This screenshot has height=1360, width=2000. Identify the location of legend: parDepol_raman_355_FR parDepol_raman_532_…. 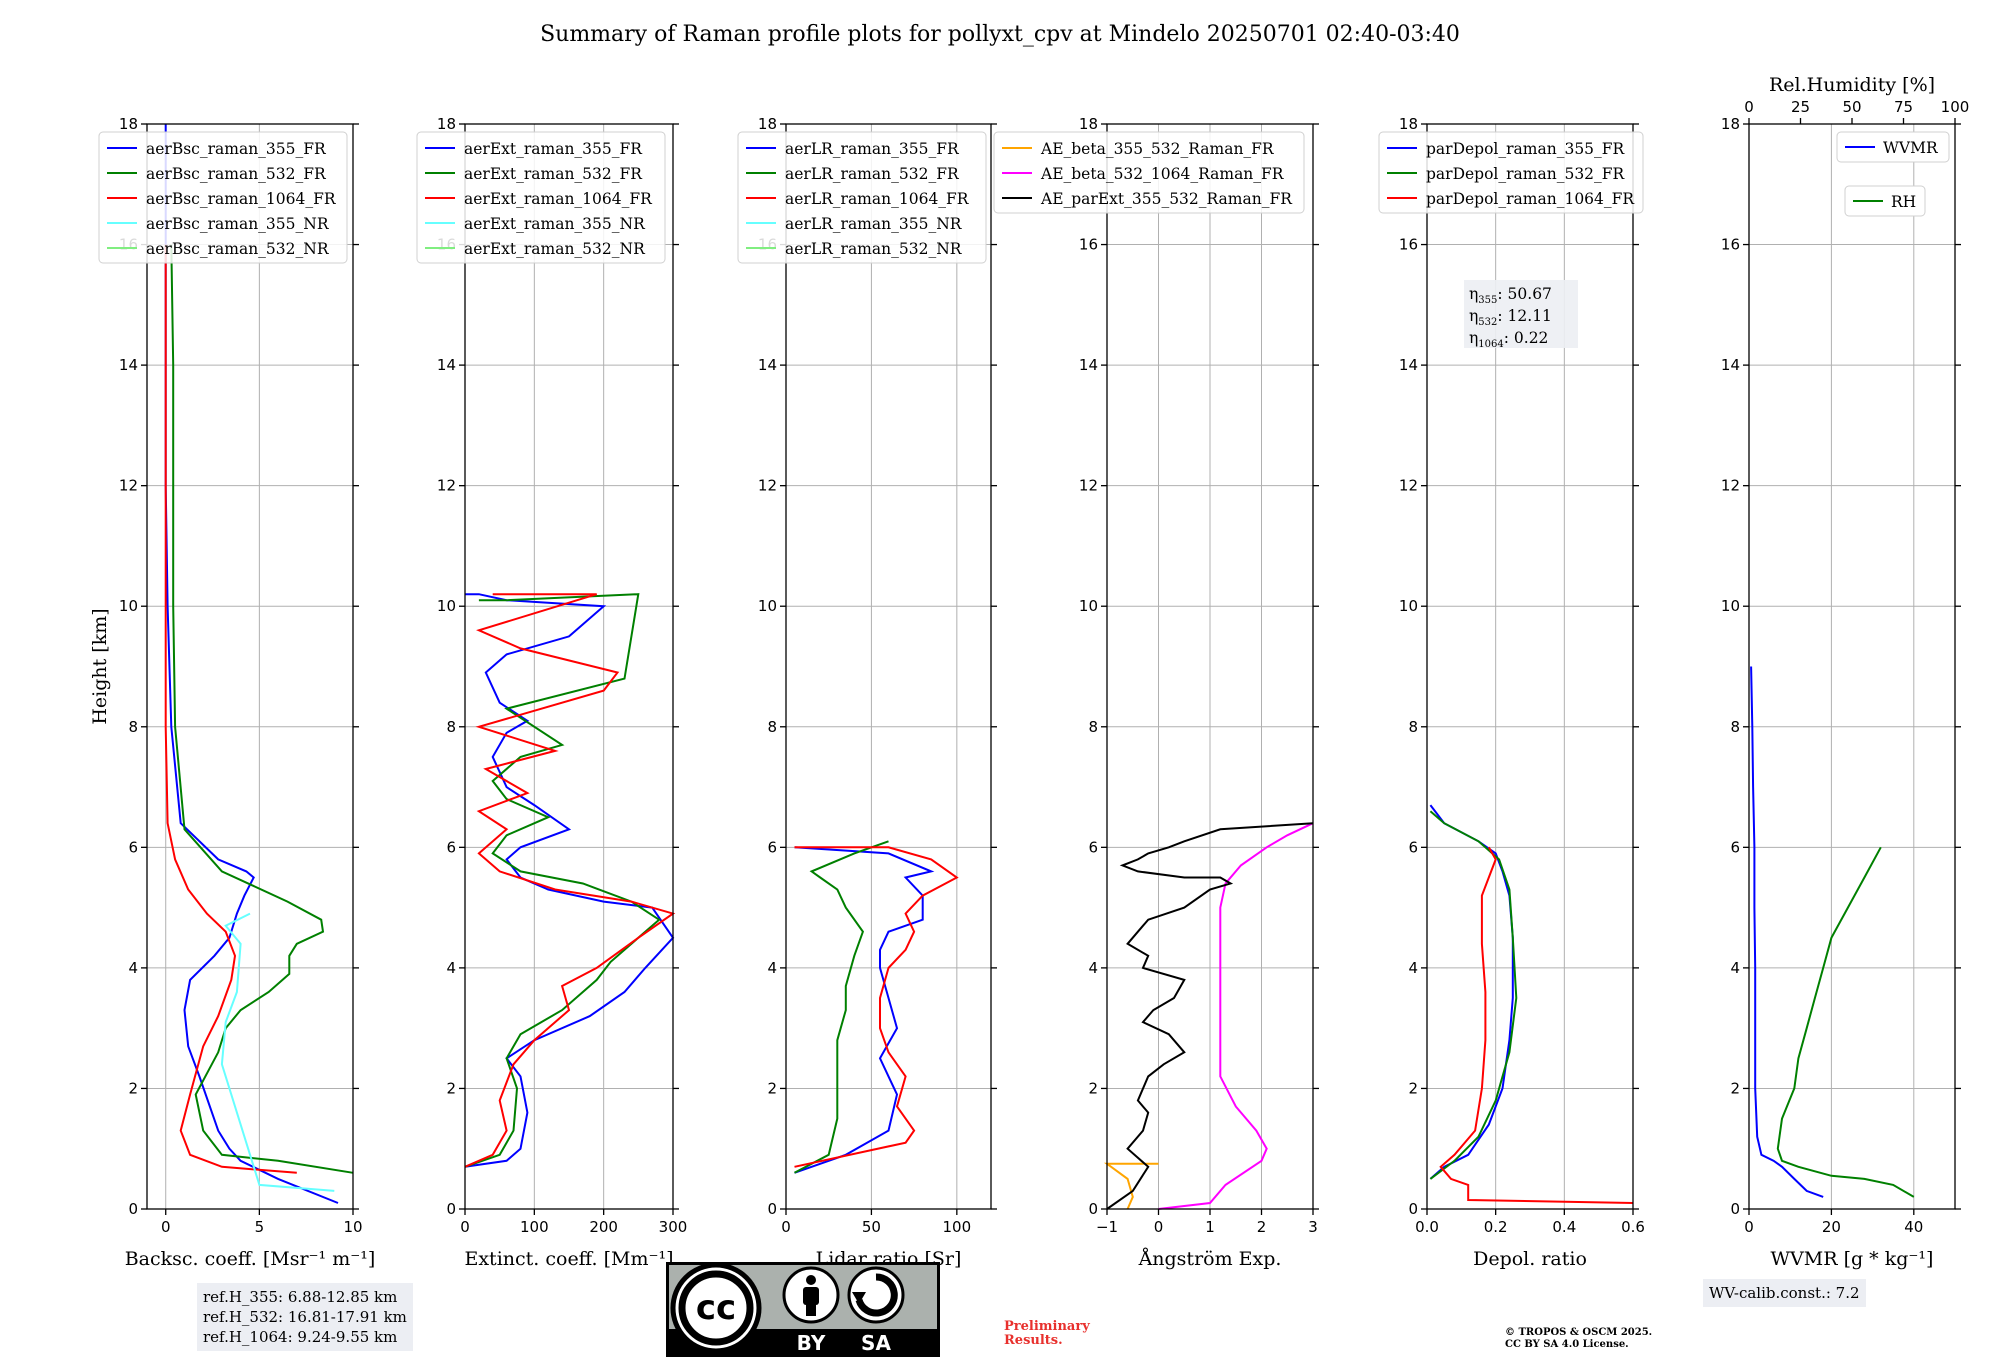
(1511, 172).